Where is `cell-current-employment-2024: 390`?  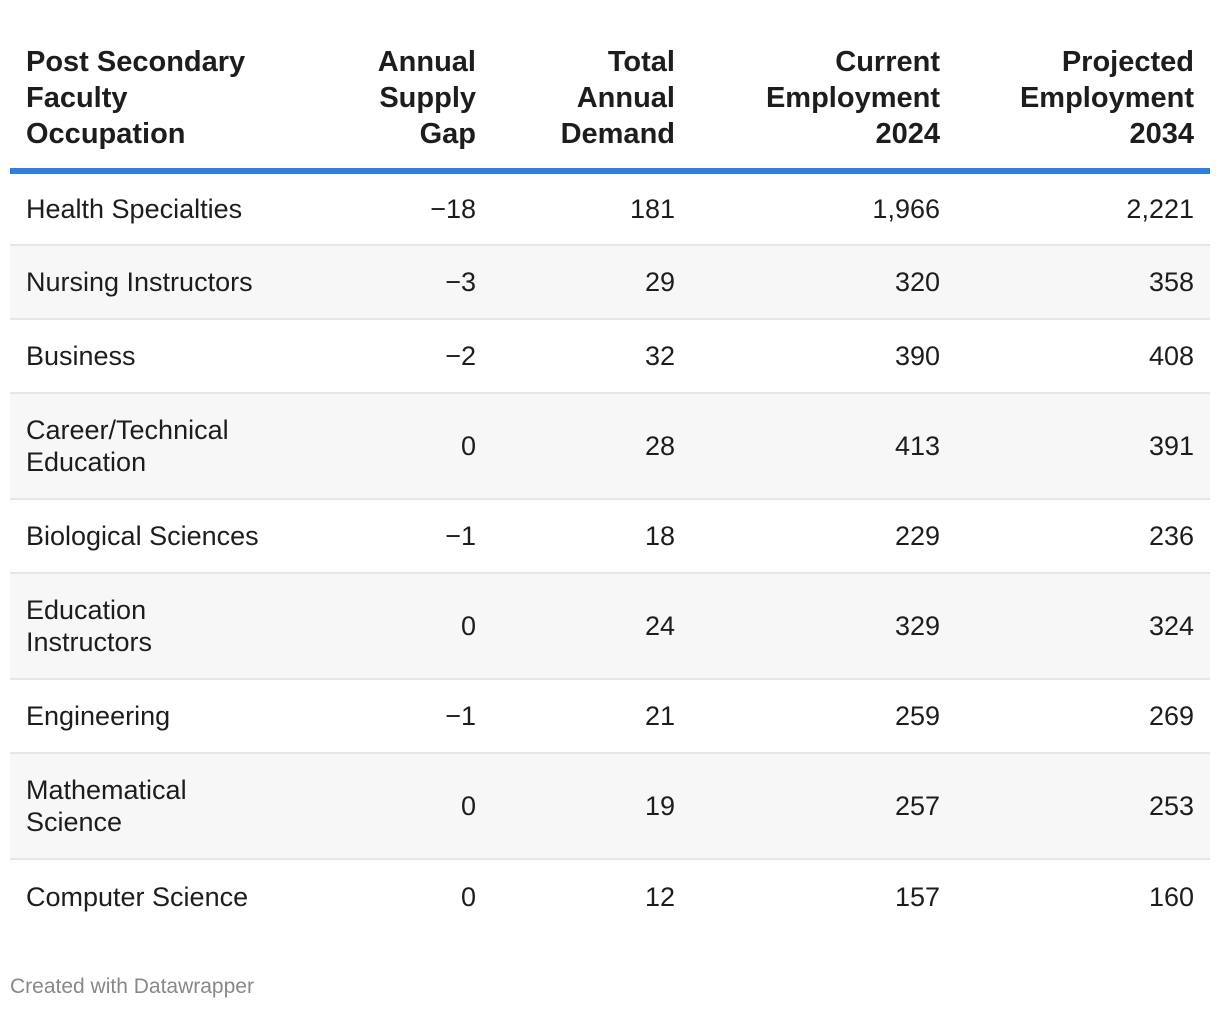 cell-current-employment-2024: 390 is located at coordinates (813, 356).